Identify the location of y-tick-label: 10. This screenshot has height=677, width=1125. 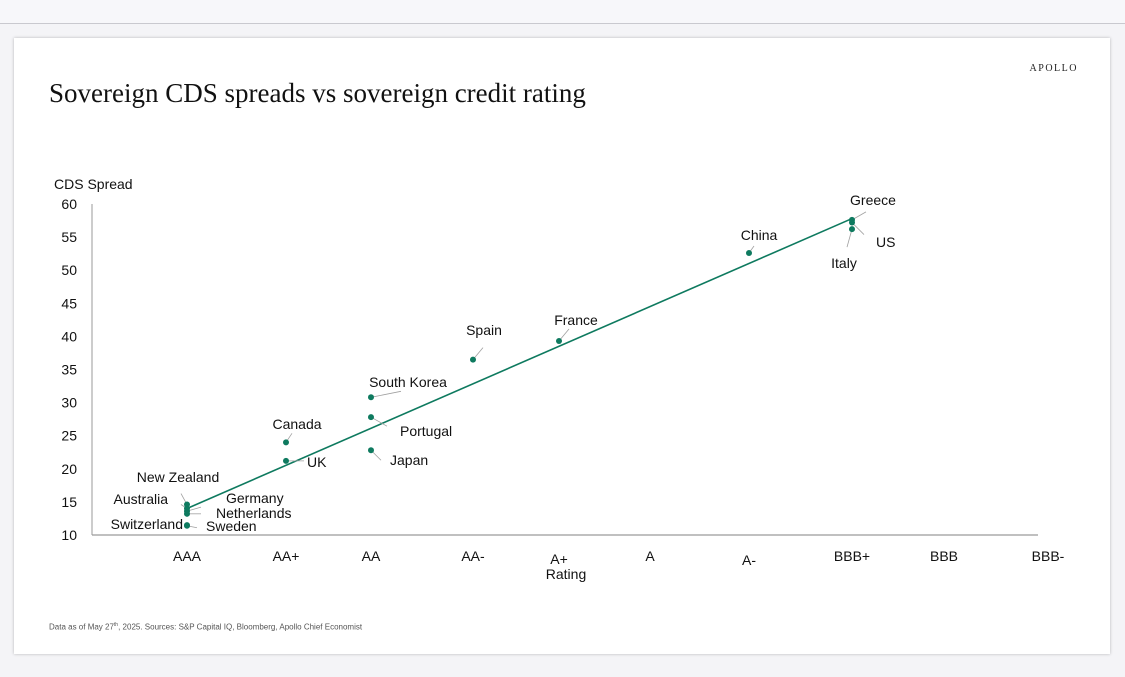
(69, 535).